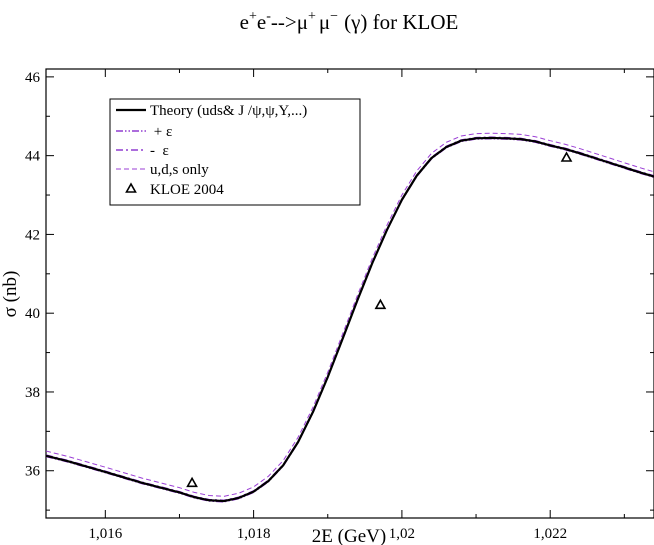  I want to click on legend-label-uds: u,d,s only, so click(179, 170).